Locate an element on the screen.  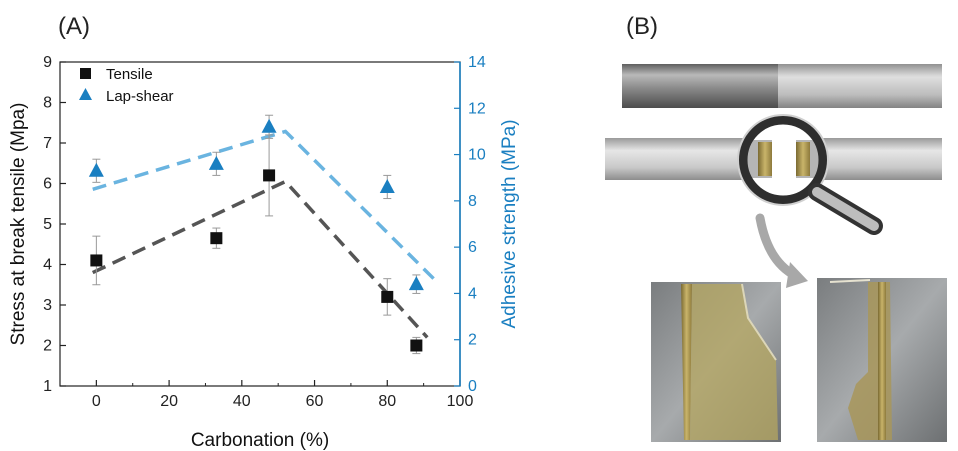
y-tick-label-8: 9 is located at coordinates (47, 62).